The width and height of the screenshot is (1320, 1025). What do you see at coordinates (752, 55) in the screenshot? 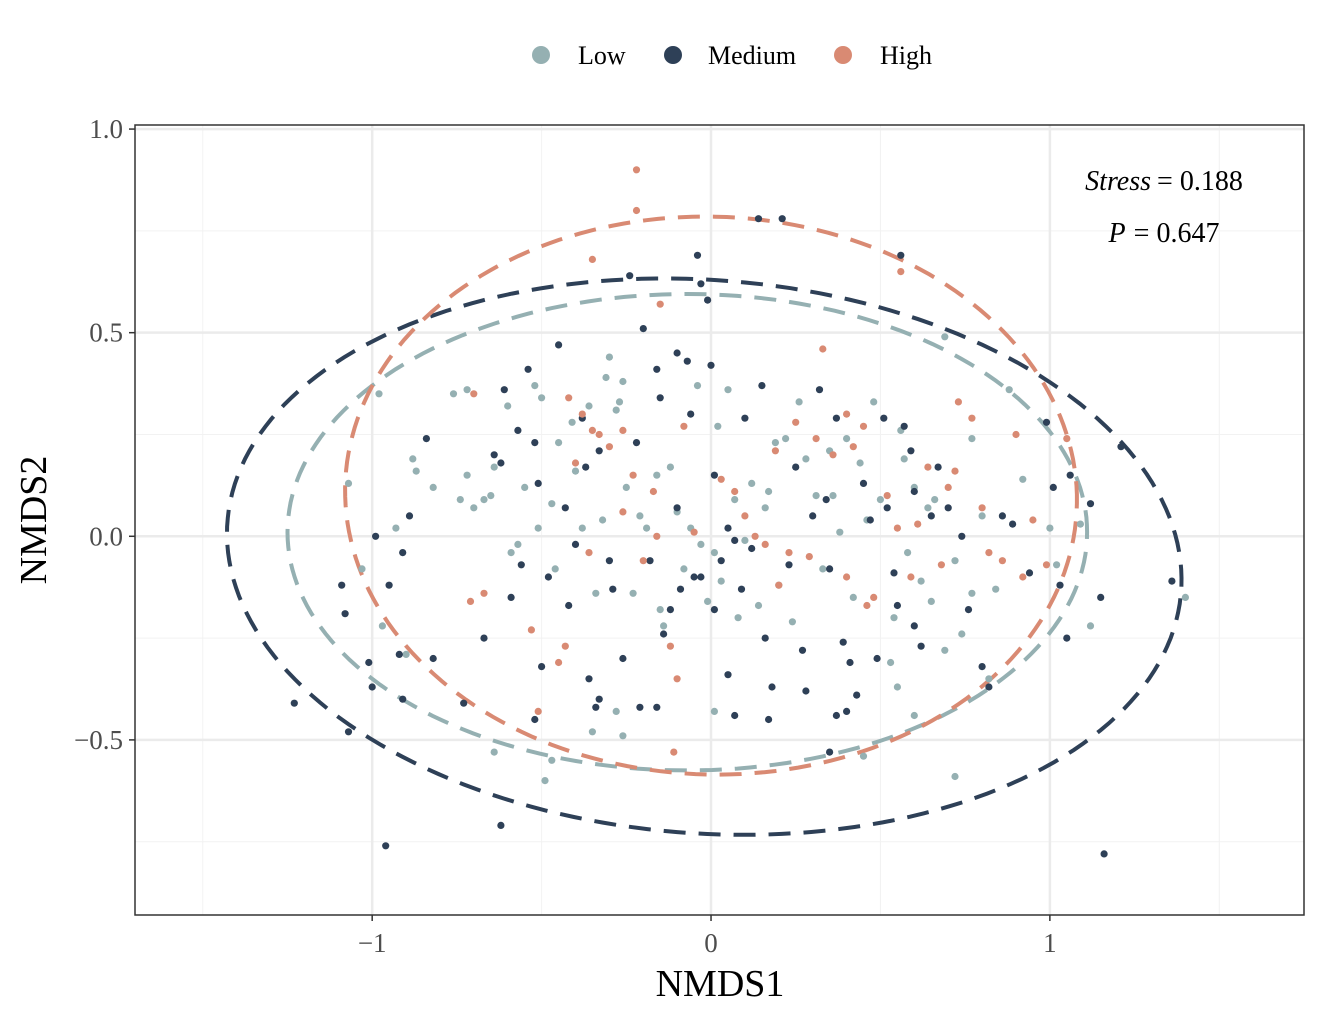
I see `legend-label-medium: Medium` at bounding box center [752, 55].